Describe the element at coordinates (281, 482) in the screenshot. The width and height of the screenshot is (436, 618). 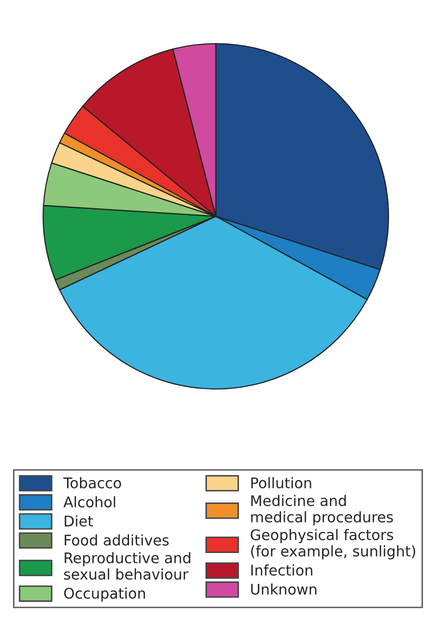
I see `legend-label: Pollution` at that location.